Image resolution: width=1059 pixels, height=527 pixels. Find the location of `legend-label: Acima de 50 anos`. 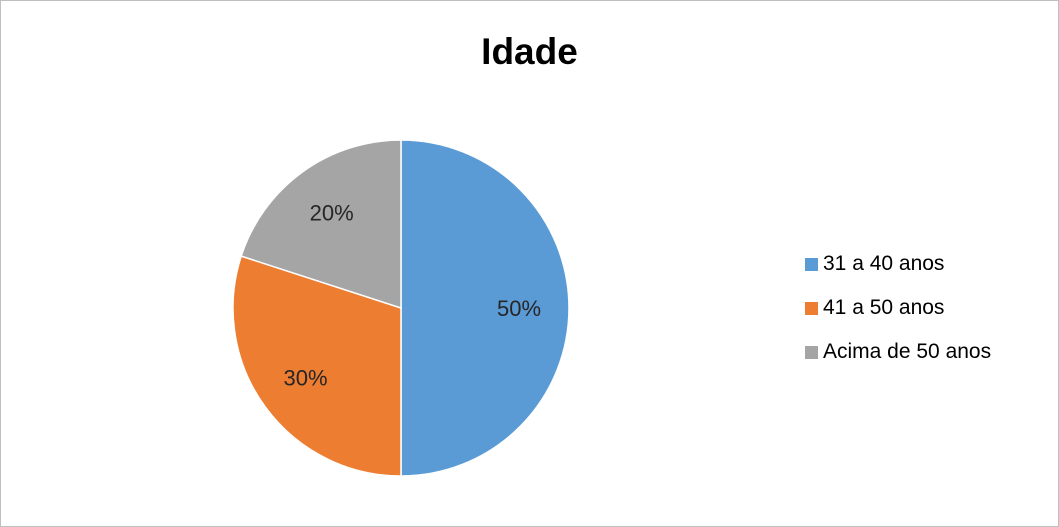

legend-label: Acima de 50 anos is located at coordinates (907, 351).